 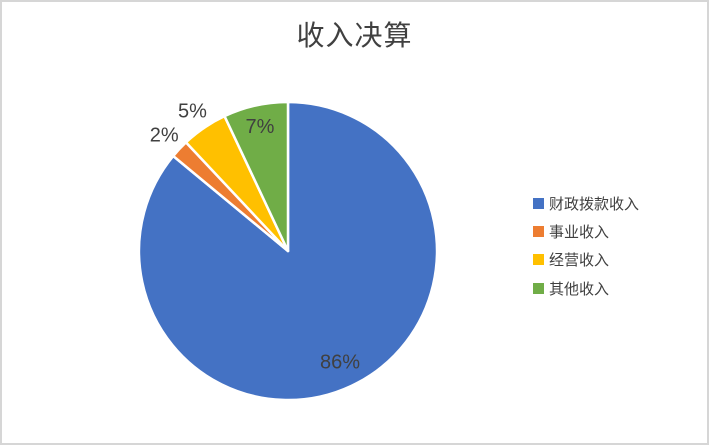 What do you see at coordinates (354, 35) in the screenshot?
I see `chart-title: 收入决算` at bounding box center [354, 35].